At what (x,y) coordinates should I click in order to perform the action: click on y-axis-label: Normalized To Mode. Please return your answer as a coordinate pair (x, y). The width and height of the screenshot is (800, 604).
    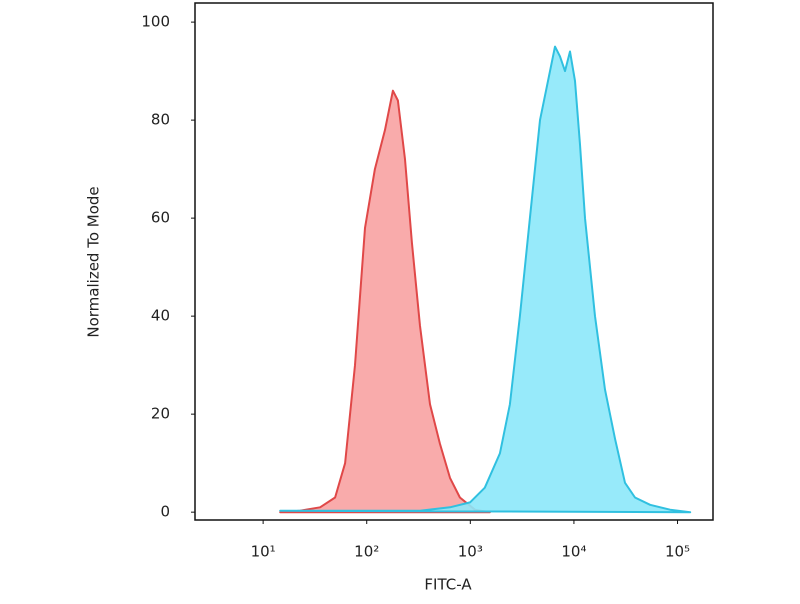
    Looking at the image, I should click on (94, 261).